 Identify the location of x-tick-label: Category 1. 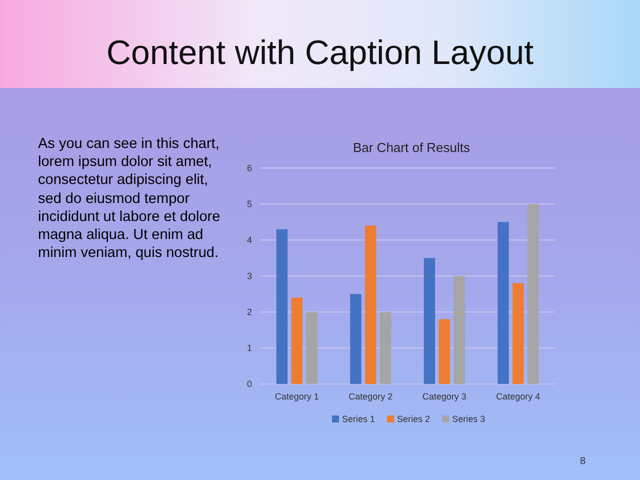
(296, 396).